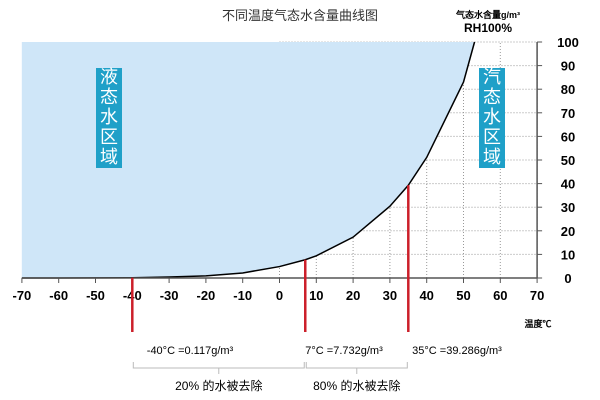 This screenshot has height=400, width=600. Describe the element at coordinates (568, 160) in the screenshot. I see `y-tick-label: 50` at that location.